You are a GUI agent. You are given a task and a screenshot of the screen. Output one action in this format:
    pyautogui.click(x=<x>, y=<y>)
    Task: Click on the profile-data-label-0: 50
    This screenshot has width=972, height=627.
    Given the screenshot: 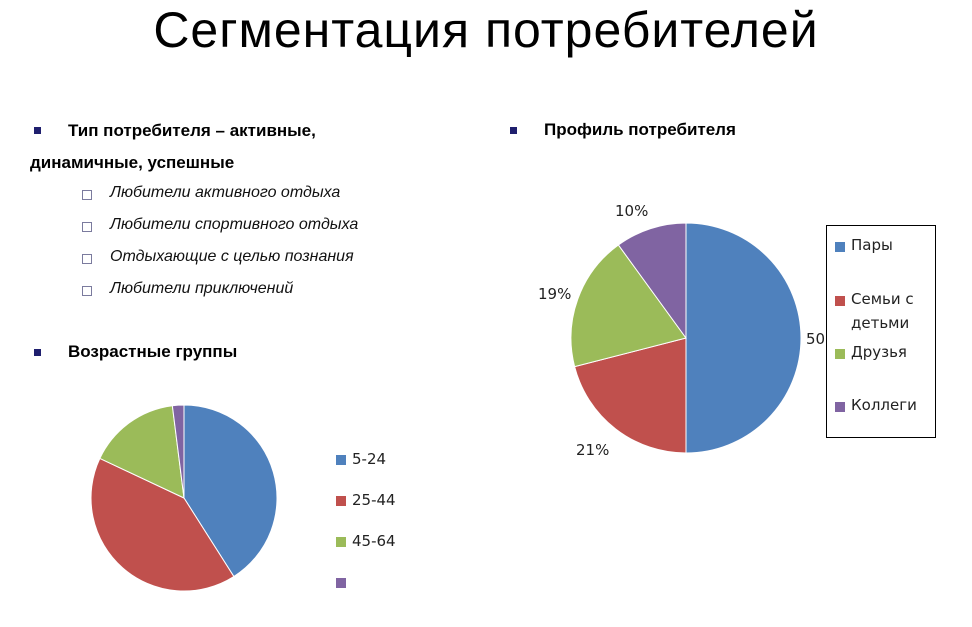 What is the action you would take?
    pyautogui.click(x=816, y=339)
    